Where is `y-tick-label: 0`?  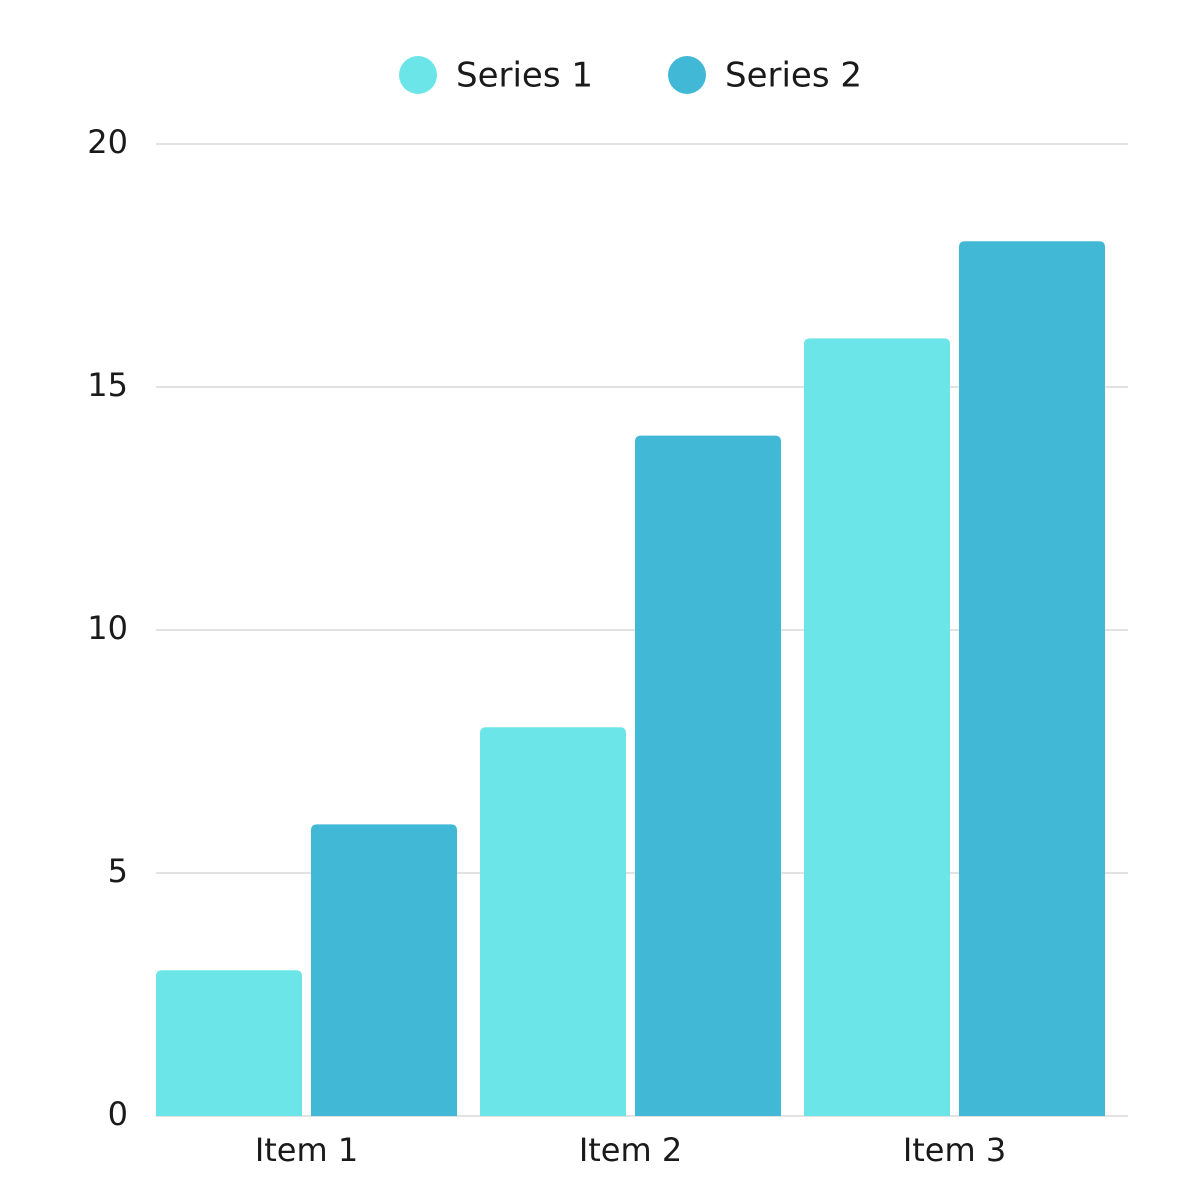
y-tick-label: 0 is located at coordinates (118, 1114).